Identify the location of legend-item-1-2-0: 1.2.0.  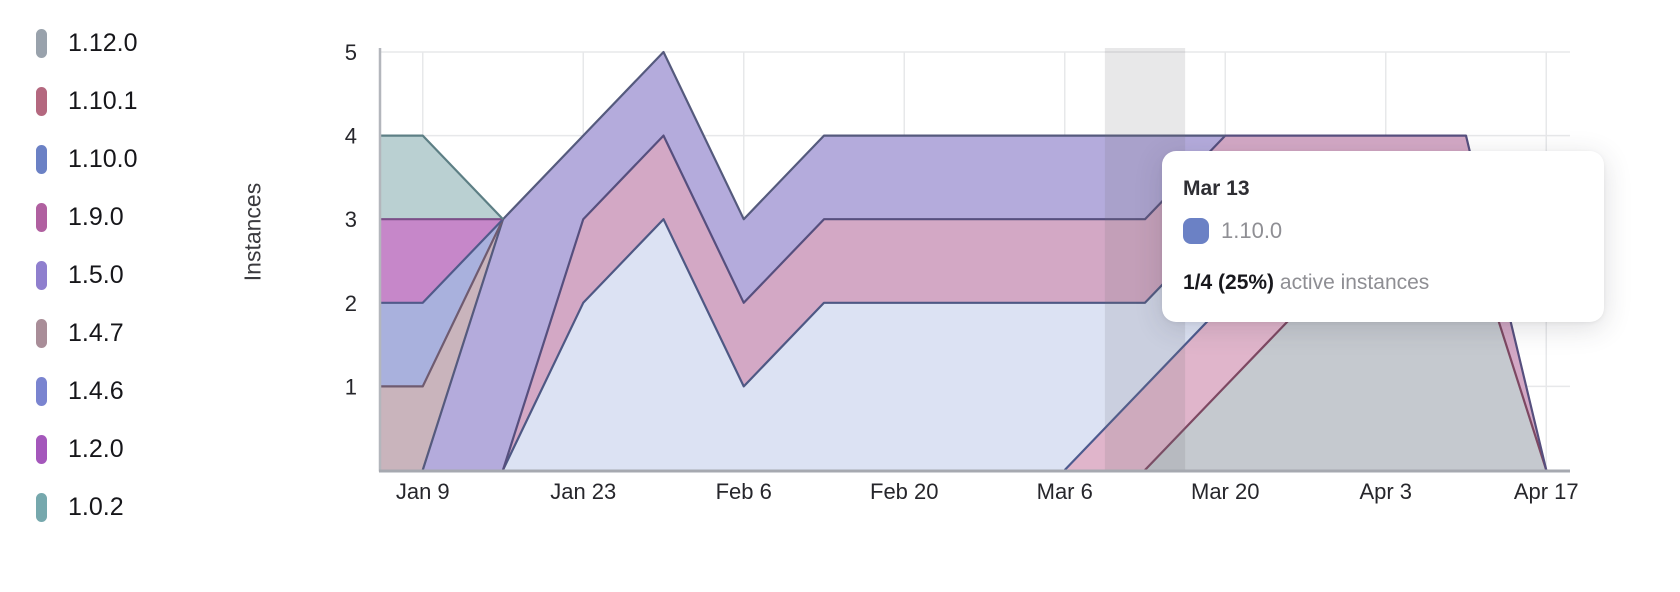
(87, 449).